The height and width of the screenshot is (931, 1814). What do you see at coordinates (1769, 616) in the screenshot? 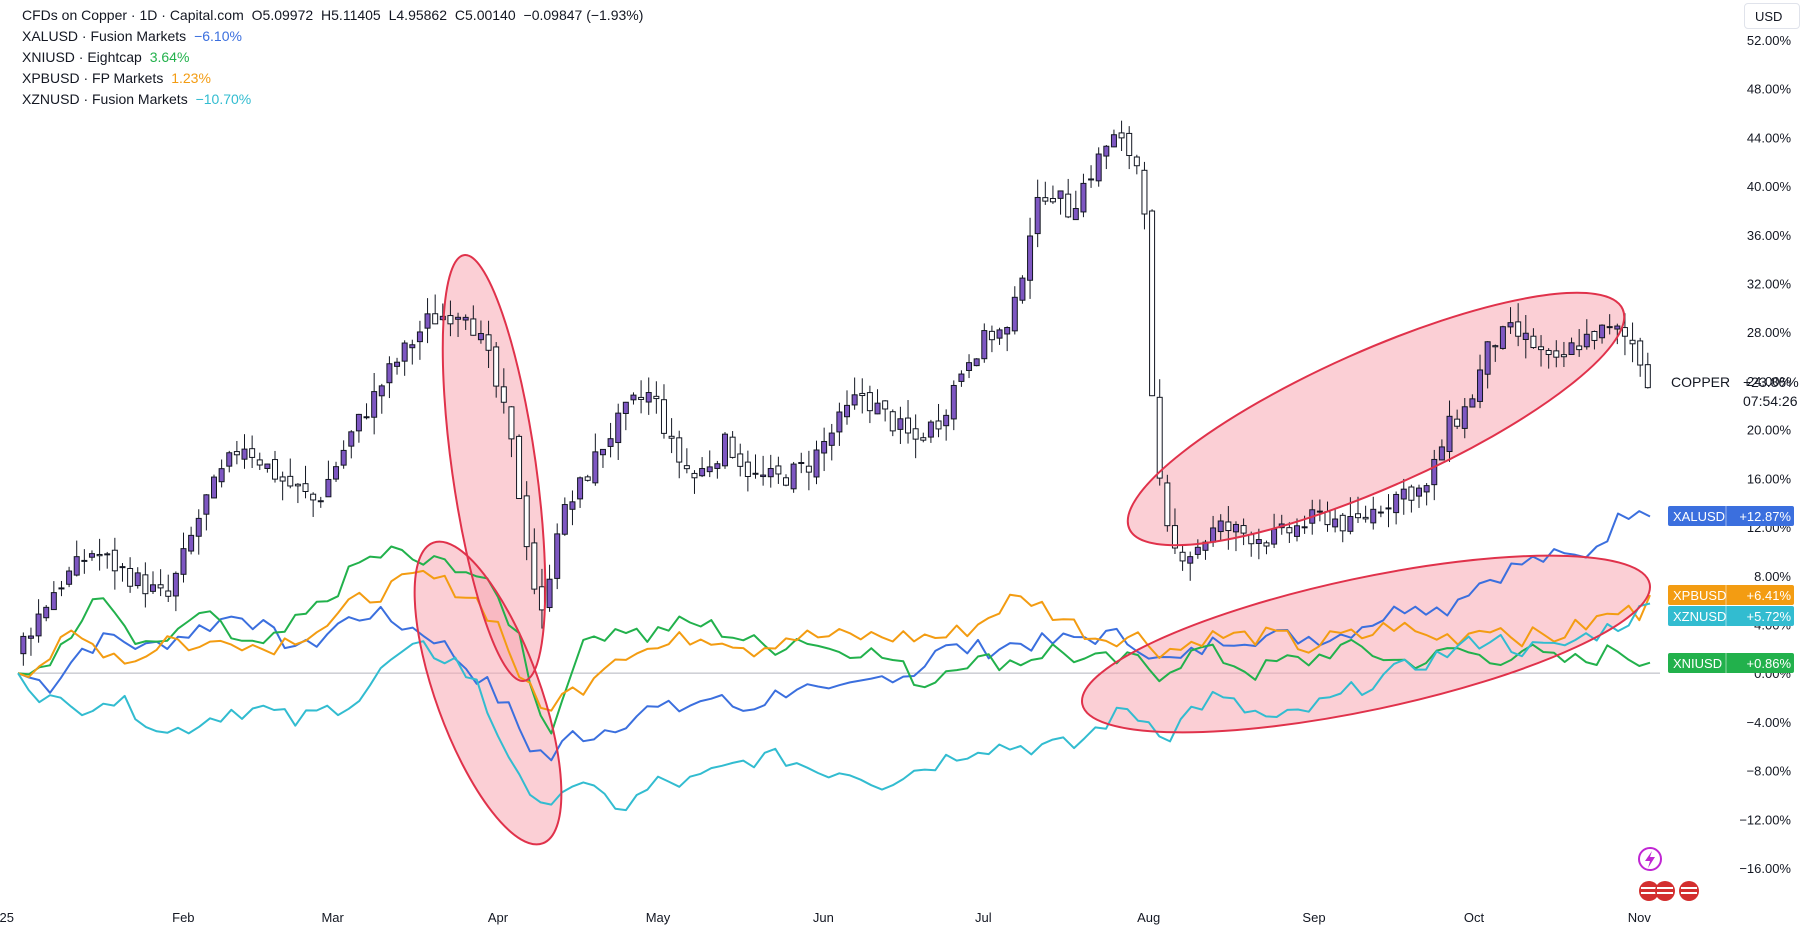
I see `badge-value: +5.72%` at bounding box center [1769, 616].